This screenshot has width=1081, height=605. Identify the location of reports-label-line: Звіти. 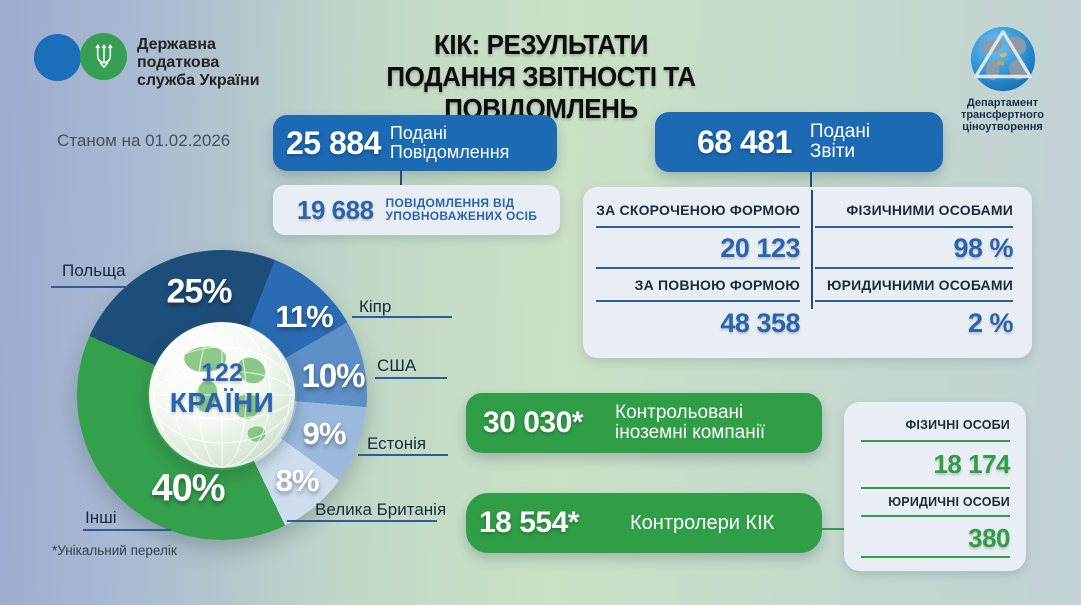
(832, 151).